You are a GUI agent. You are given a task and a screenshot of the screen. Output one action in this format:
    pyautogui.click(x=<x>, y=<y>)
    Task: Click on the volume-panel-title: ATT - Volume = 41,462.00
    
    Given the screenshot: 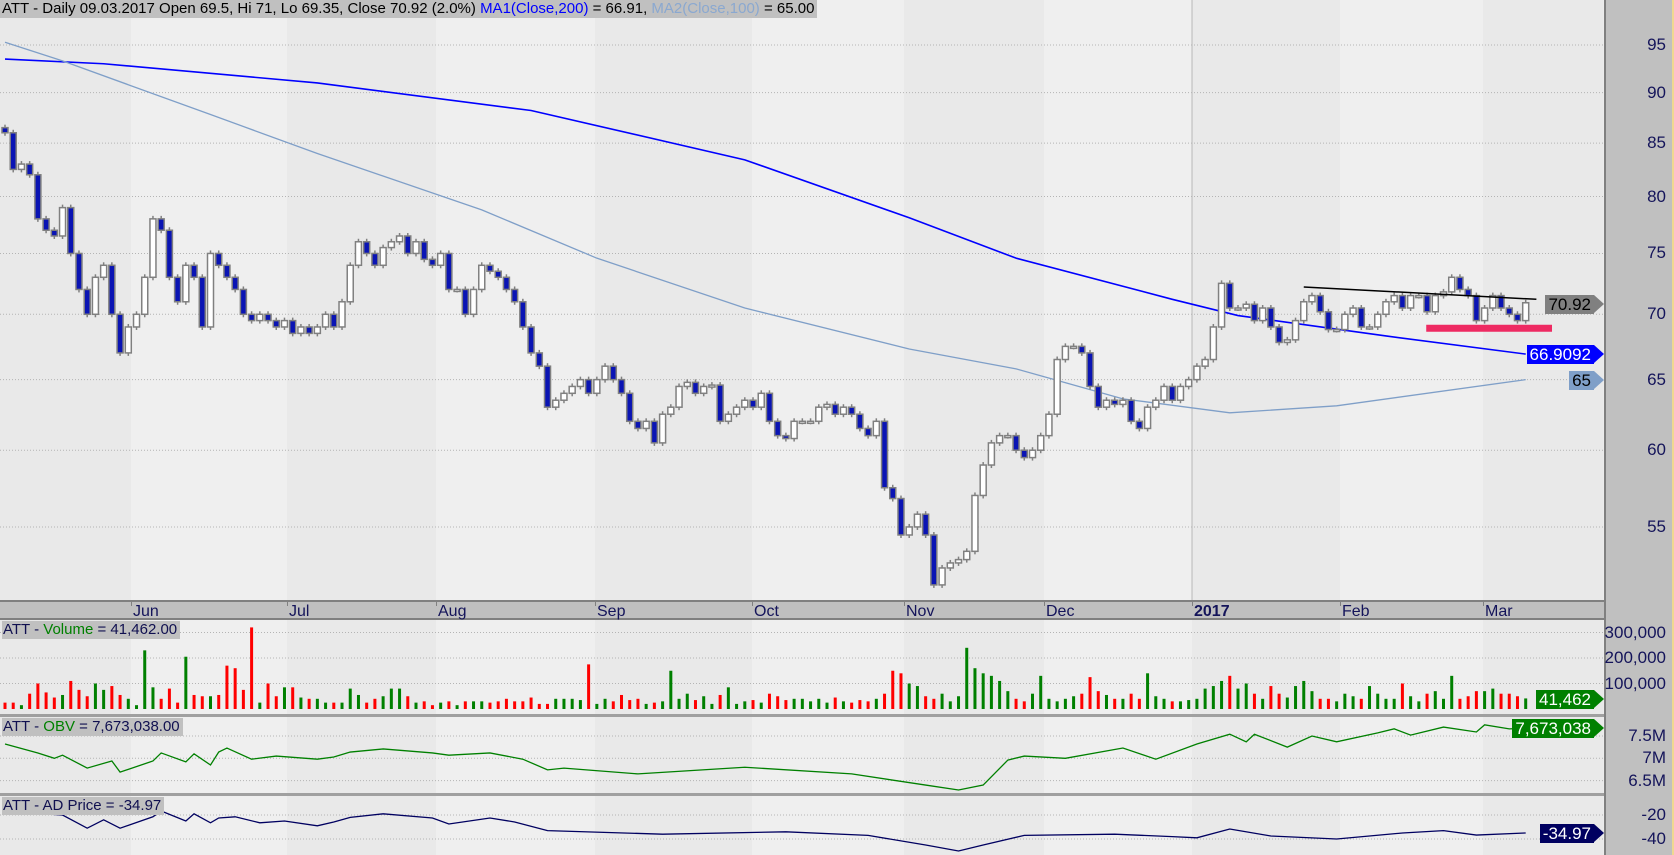 What is the action you would take?
    pyautogui.click(x=91, y=630)
    